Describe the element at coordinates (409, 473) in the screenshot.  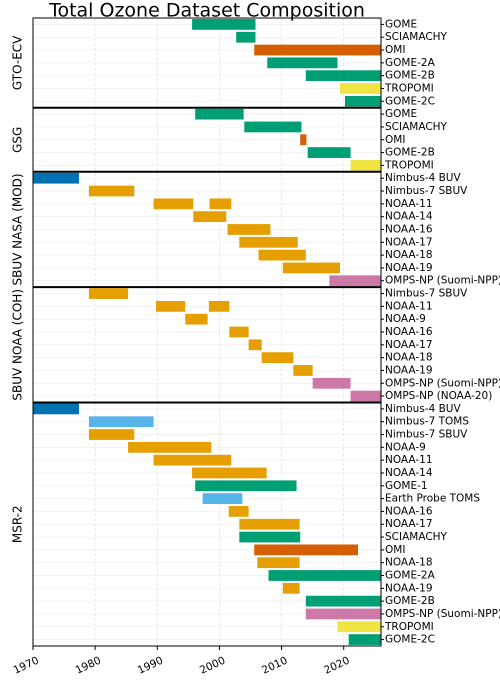
I see `row-label: NOAA-14` at that location.